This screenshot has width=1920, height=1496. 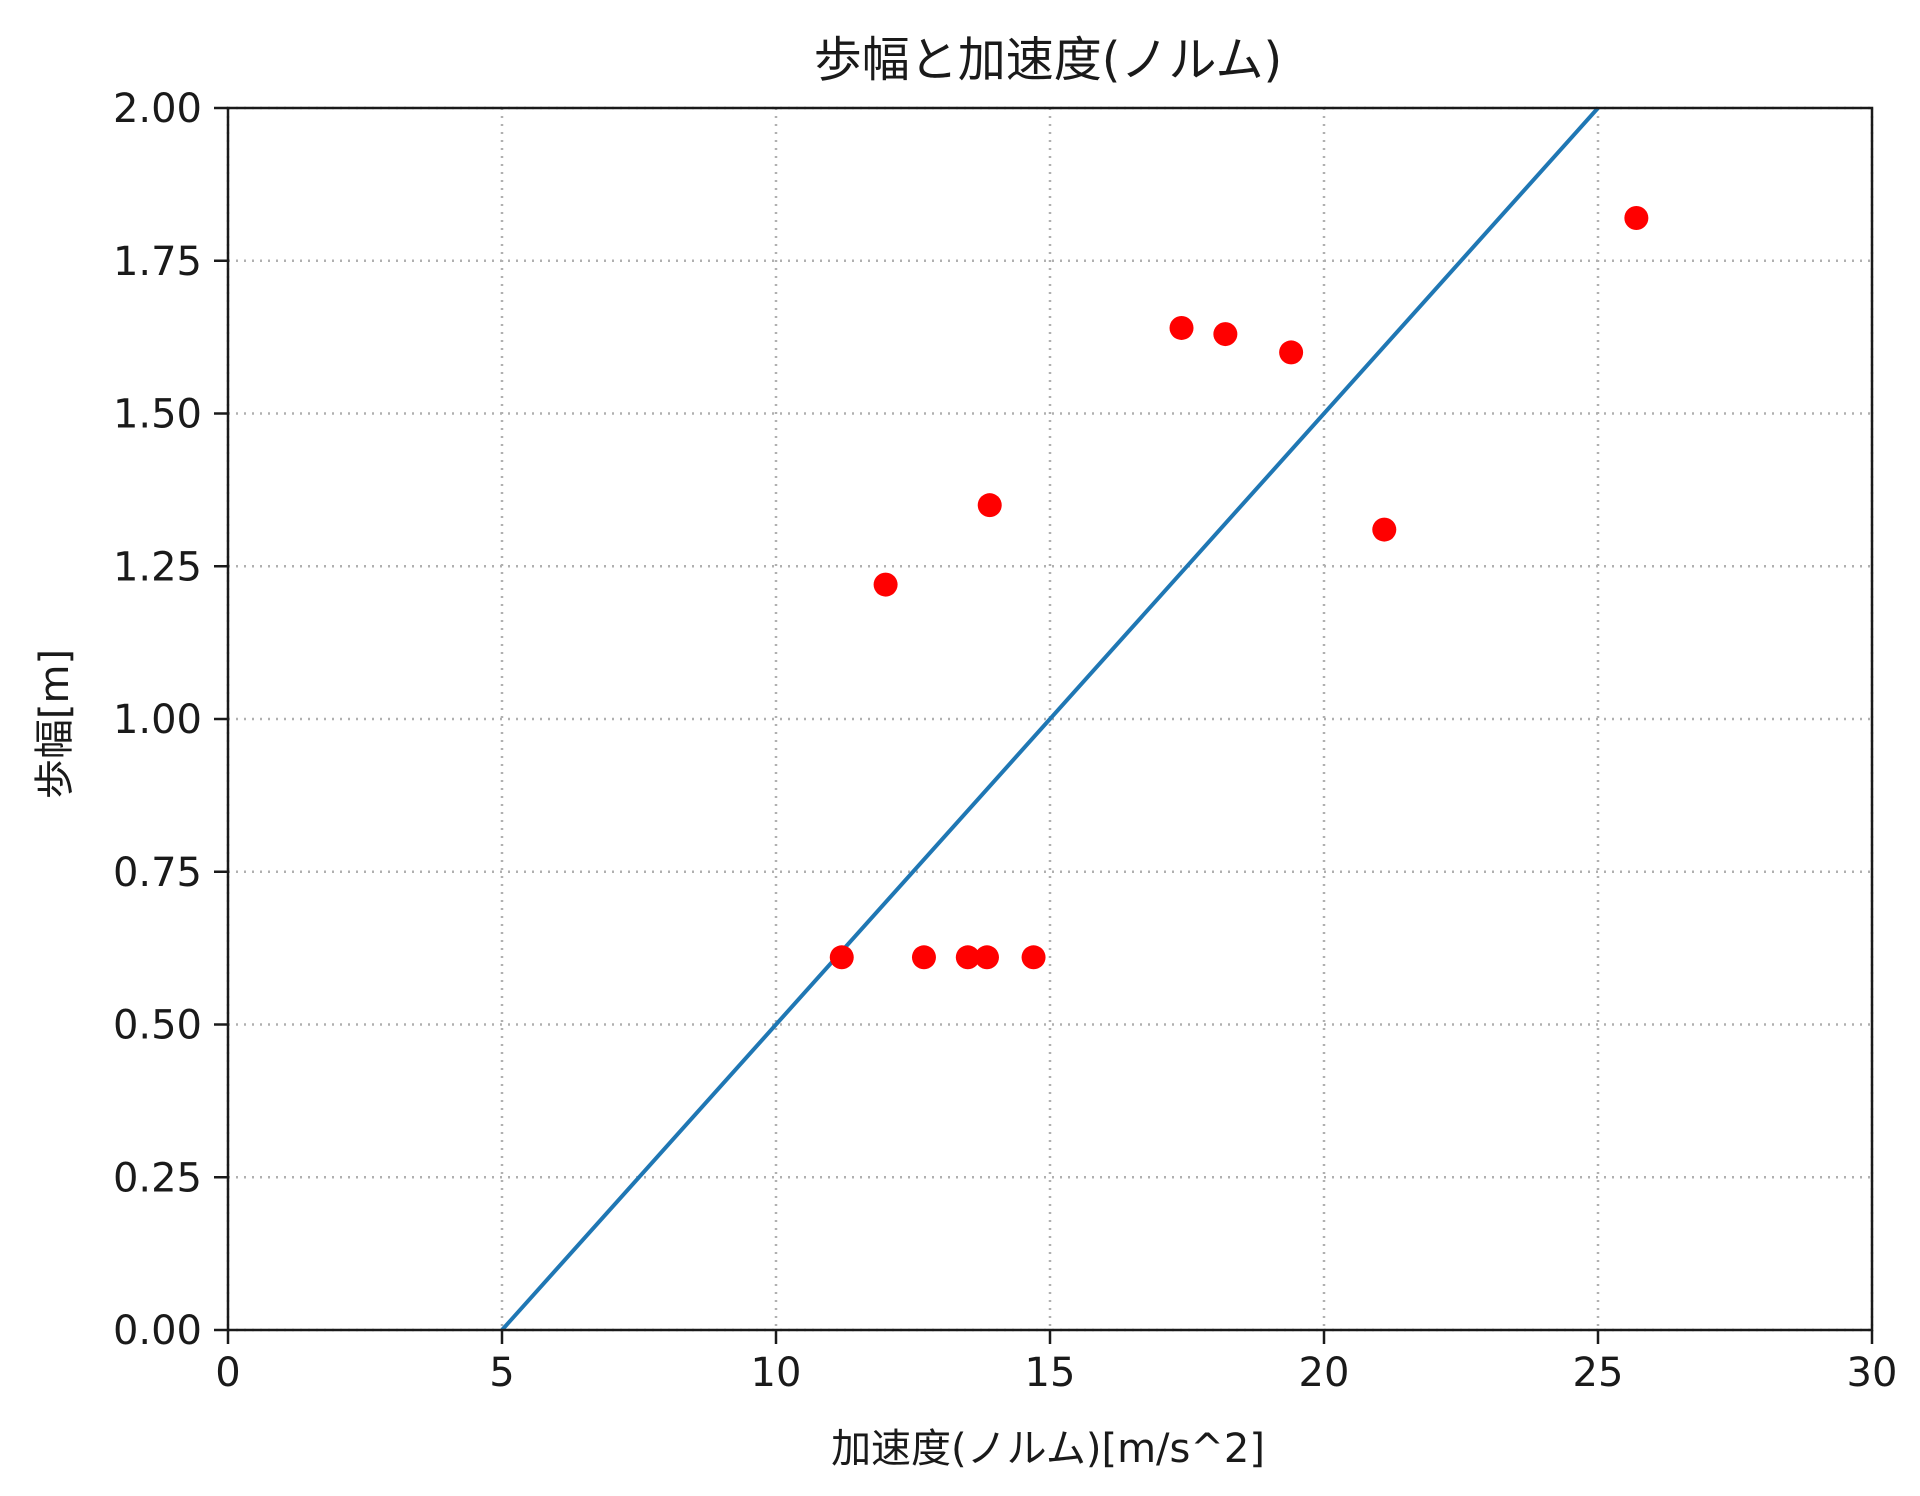 What do you see at coordinates (157, 1026) in the screenshot?
I see `y-tick-label: 0.50` at bounding box center [157, 1026].